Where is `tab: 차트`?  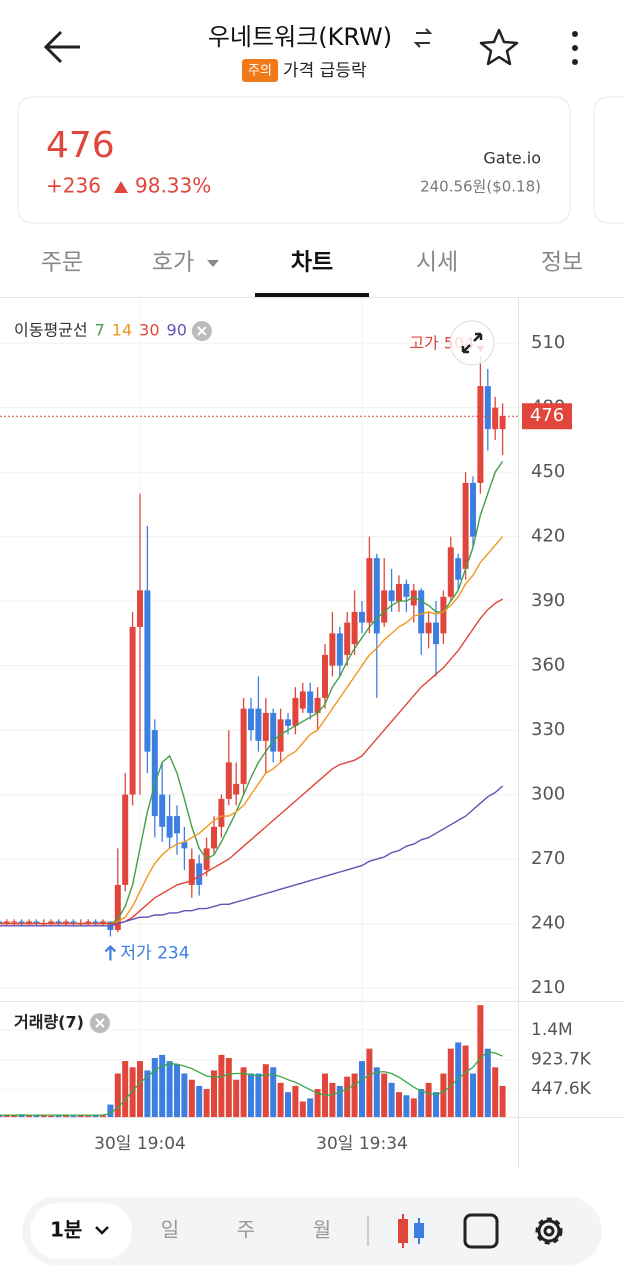 tab: 차트 is located at coordinates (312, 263).